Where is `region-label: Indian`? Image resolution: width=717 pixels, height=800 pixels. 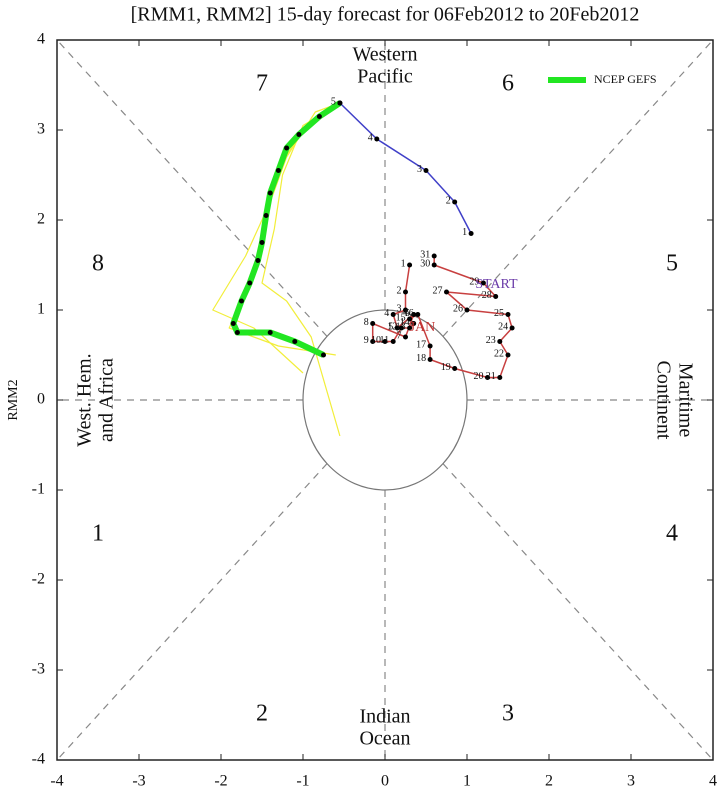 region-label: Indian is located at coordinates (384, 717).